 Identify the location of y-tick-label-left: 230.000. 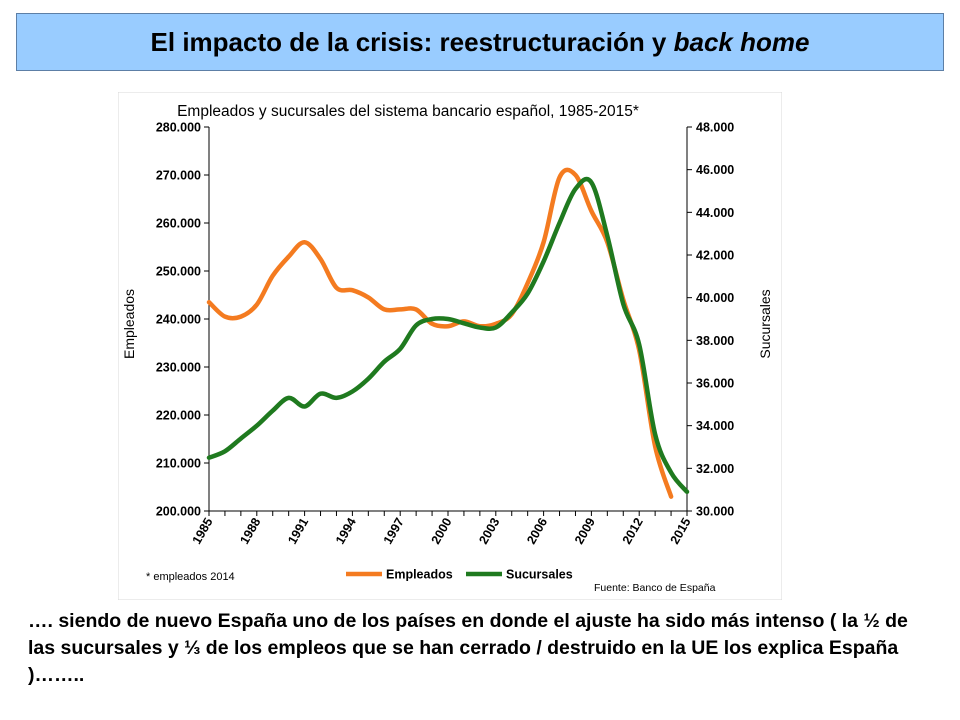
(178, 368).